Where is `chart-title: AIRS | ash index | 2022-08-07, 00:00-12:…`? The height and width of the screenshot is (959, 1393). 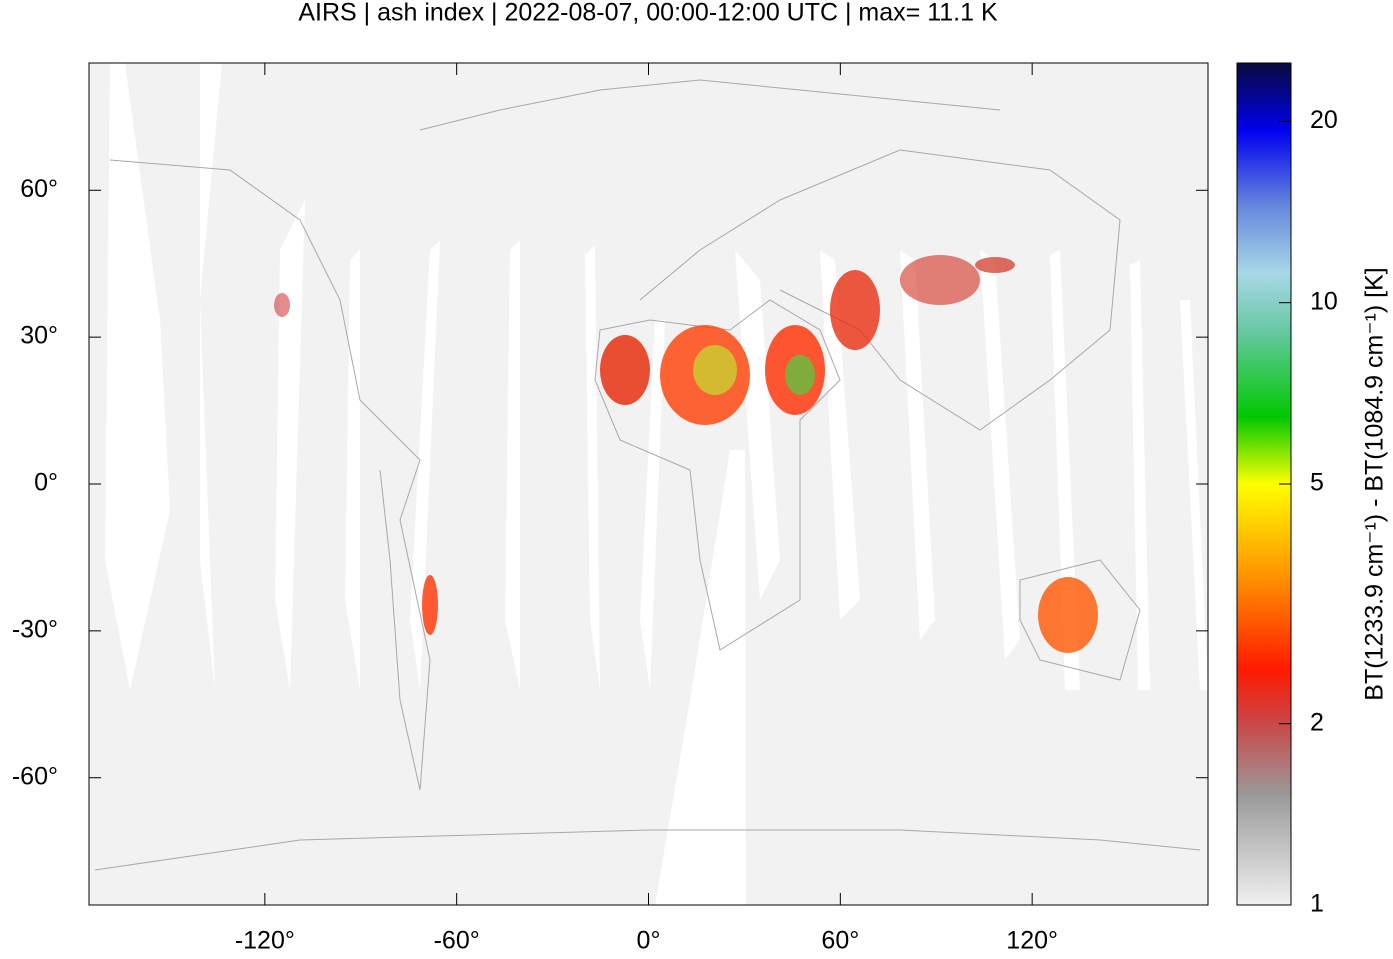
chart-title: AIRS | ash index | 2022-08-07, 00:00-12:… is located at coordinates (648, 13).